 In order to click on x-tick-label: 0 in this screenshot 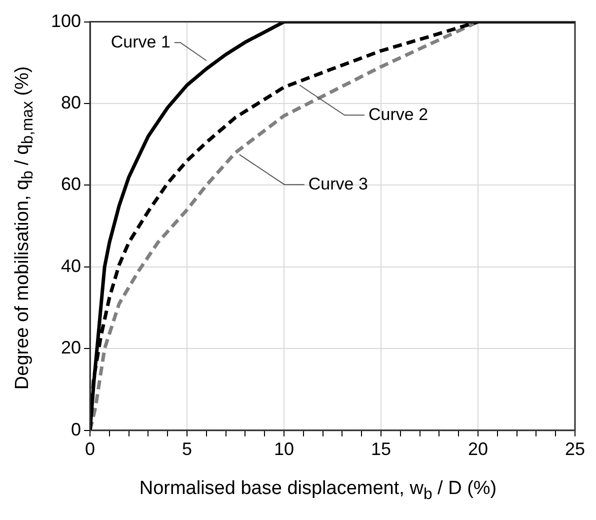, I will do `click(90, 449)`.